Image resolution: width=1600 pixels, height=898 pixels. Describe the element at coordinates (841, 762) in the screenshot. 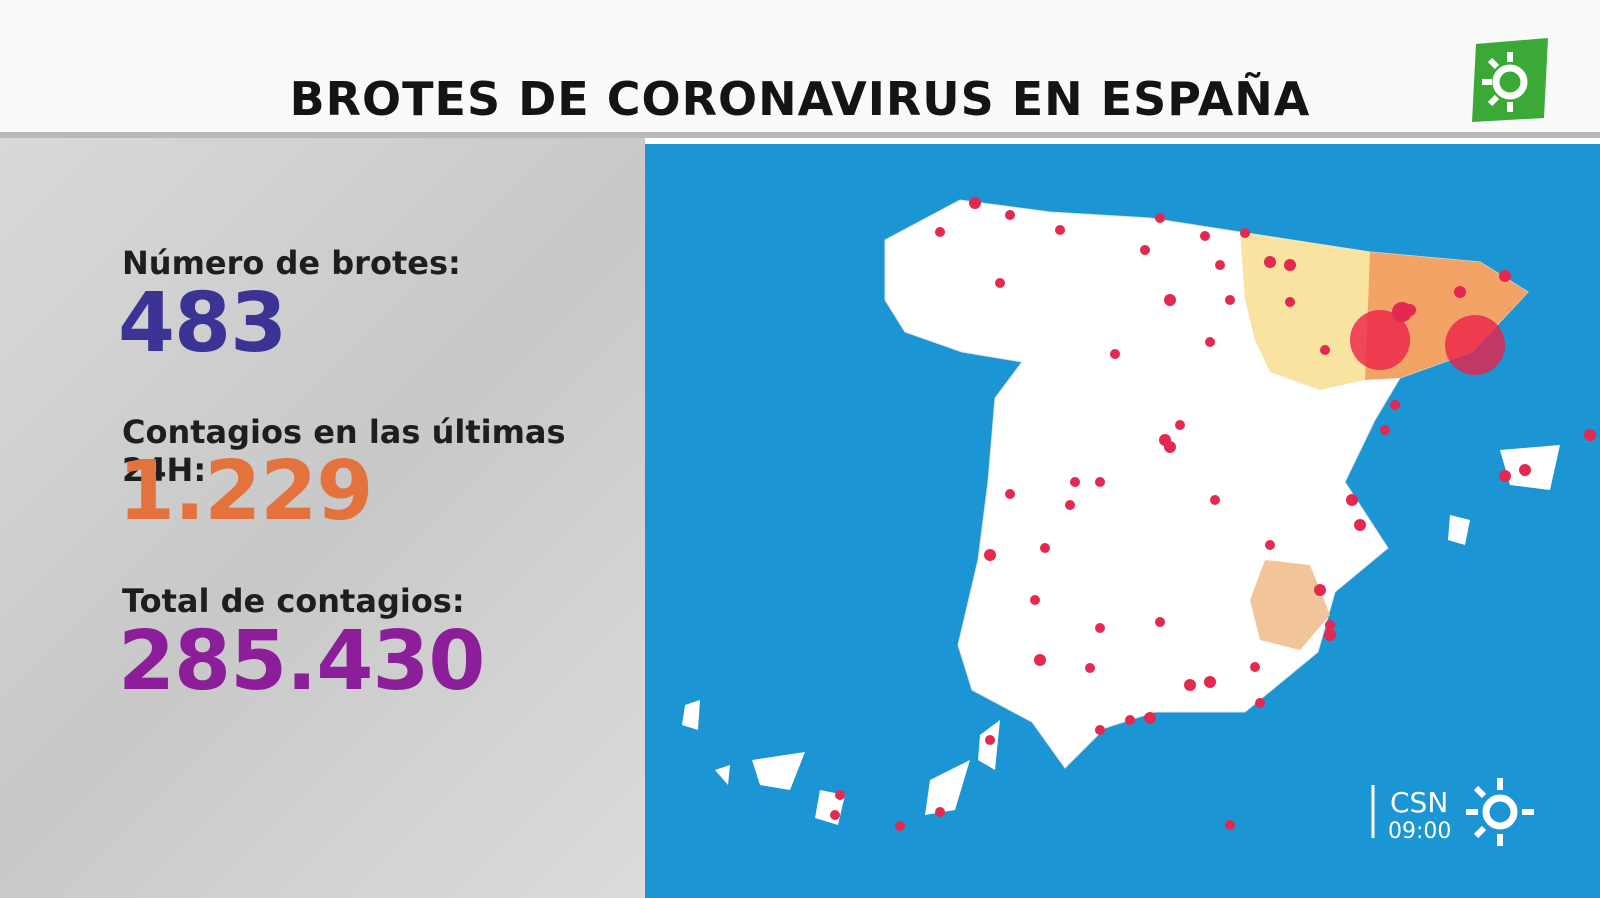

I see `canary-islands` at that location.